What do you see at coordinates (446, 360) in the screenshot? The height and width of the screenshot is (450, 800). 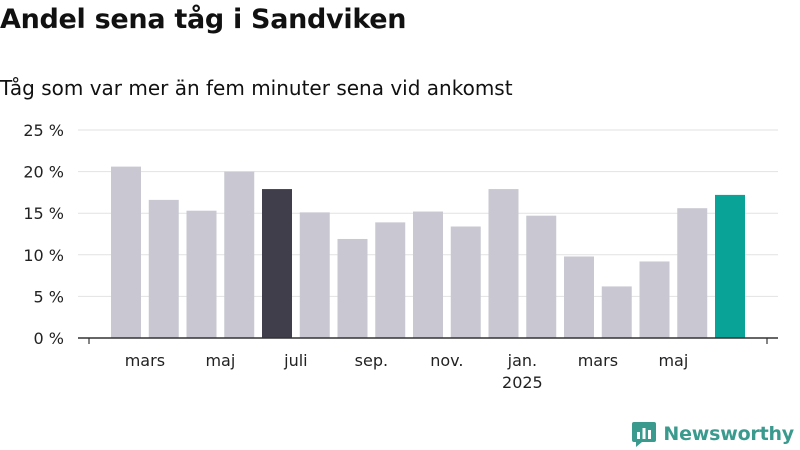 I see `x-tick-label: nov.` at bounding box center [446, 360].